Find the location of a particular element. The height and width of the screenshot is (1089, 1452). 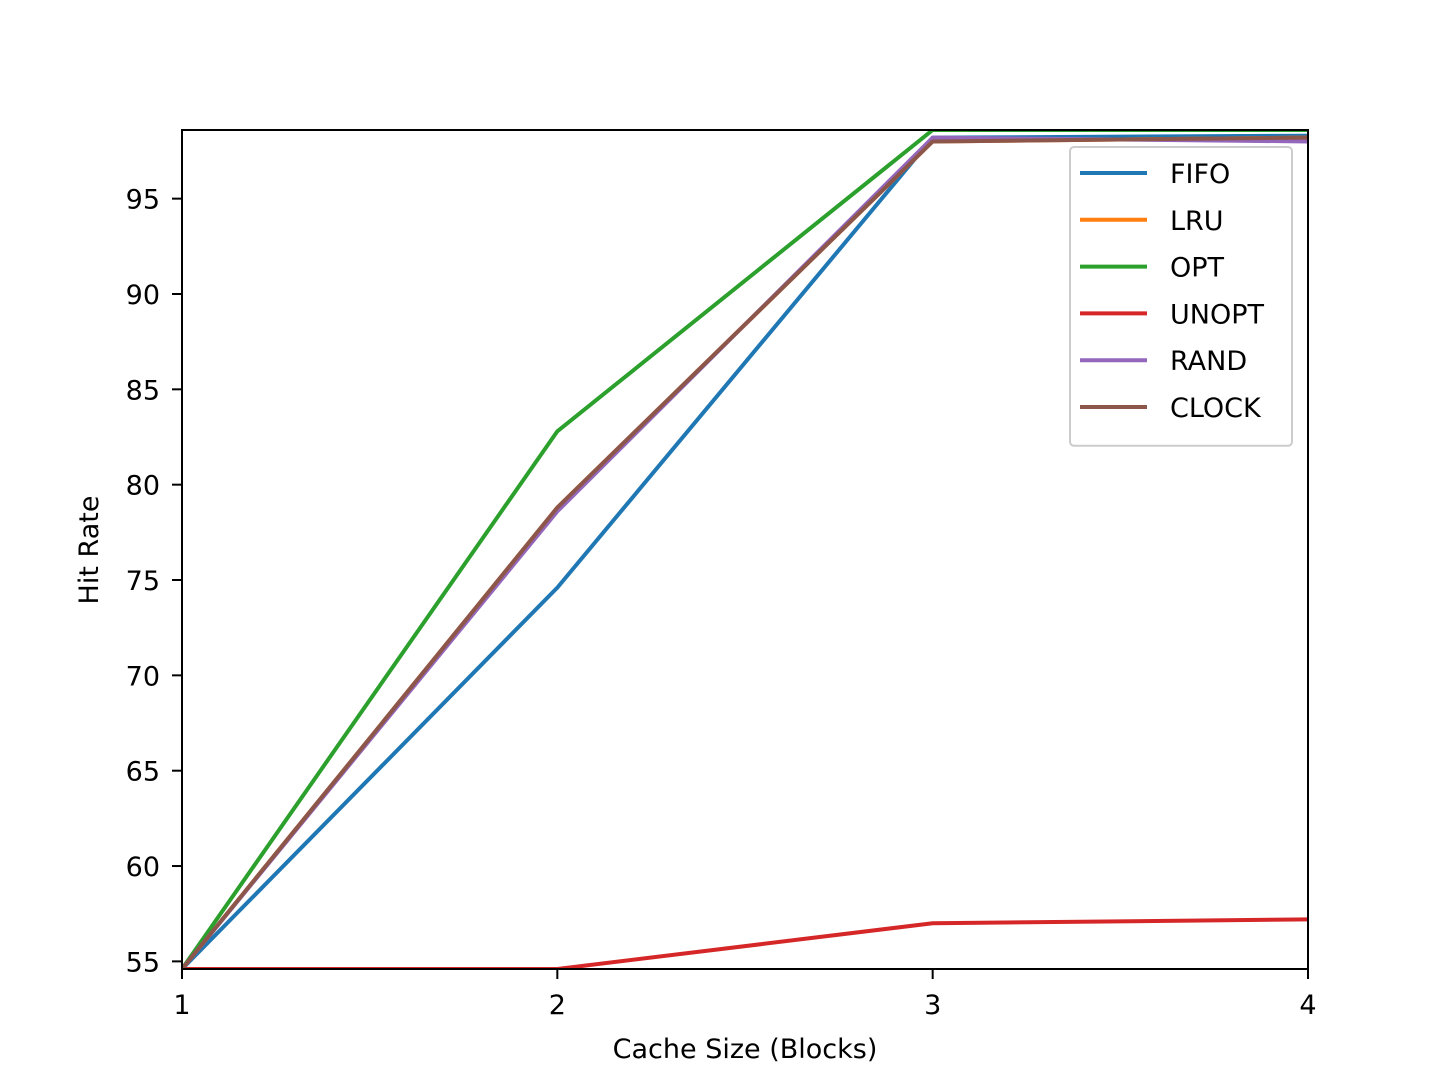

legend-label: UNOPT is located at coordinates (1217, 314).